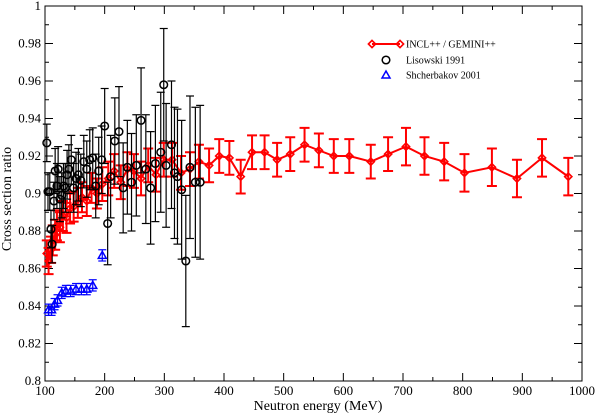 This screenshot has width=599, height=417. I want to click on x-tick-label: 1000, so click(582, 390).